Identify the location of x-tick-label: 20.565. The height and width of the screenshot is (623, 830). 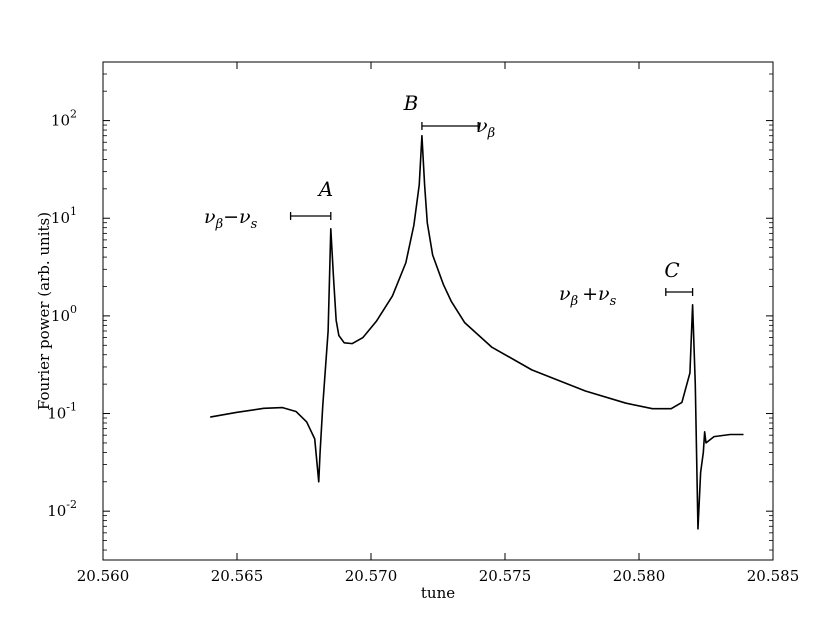
(237, 576).